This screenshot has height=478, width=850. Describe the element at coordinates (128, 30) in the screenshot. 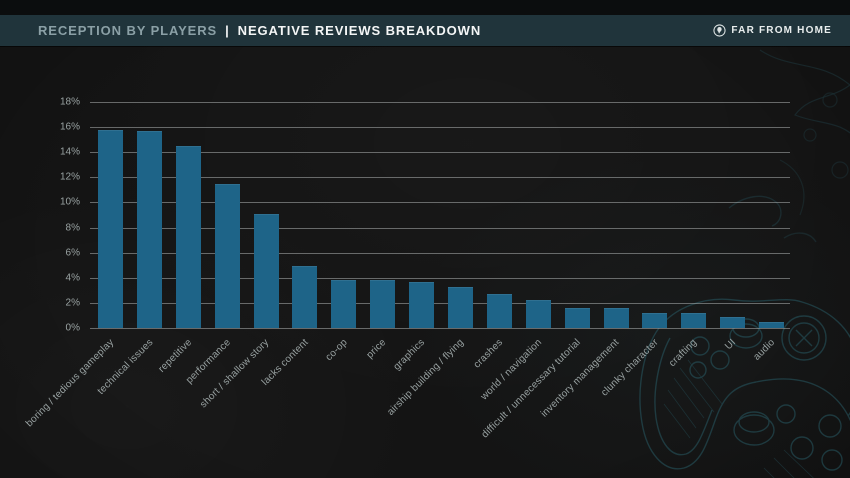

I see `header-section-label: RECEPTION BY PLAYERS` at that location.